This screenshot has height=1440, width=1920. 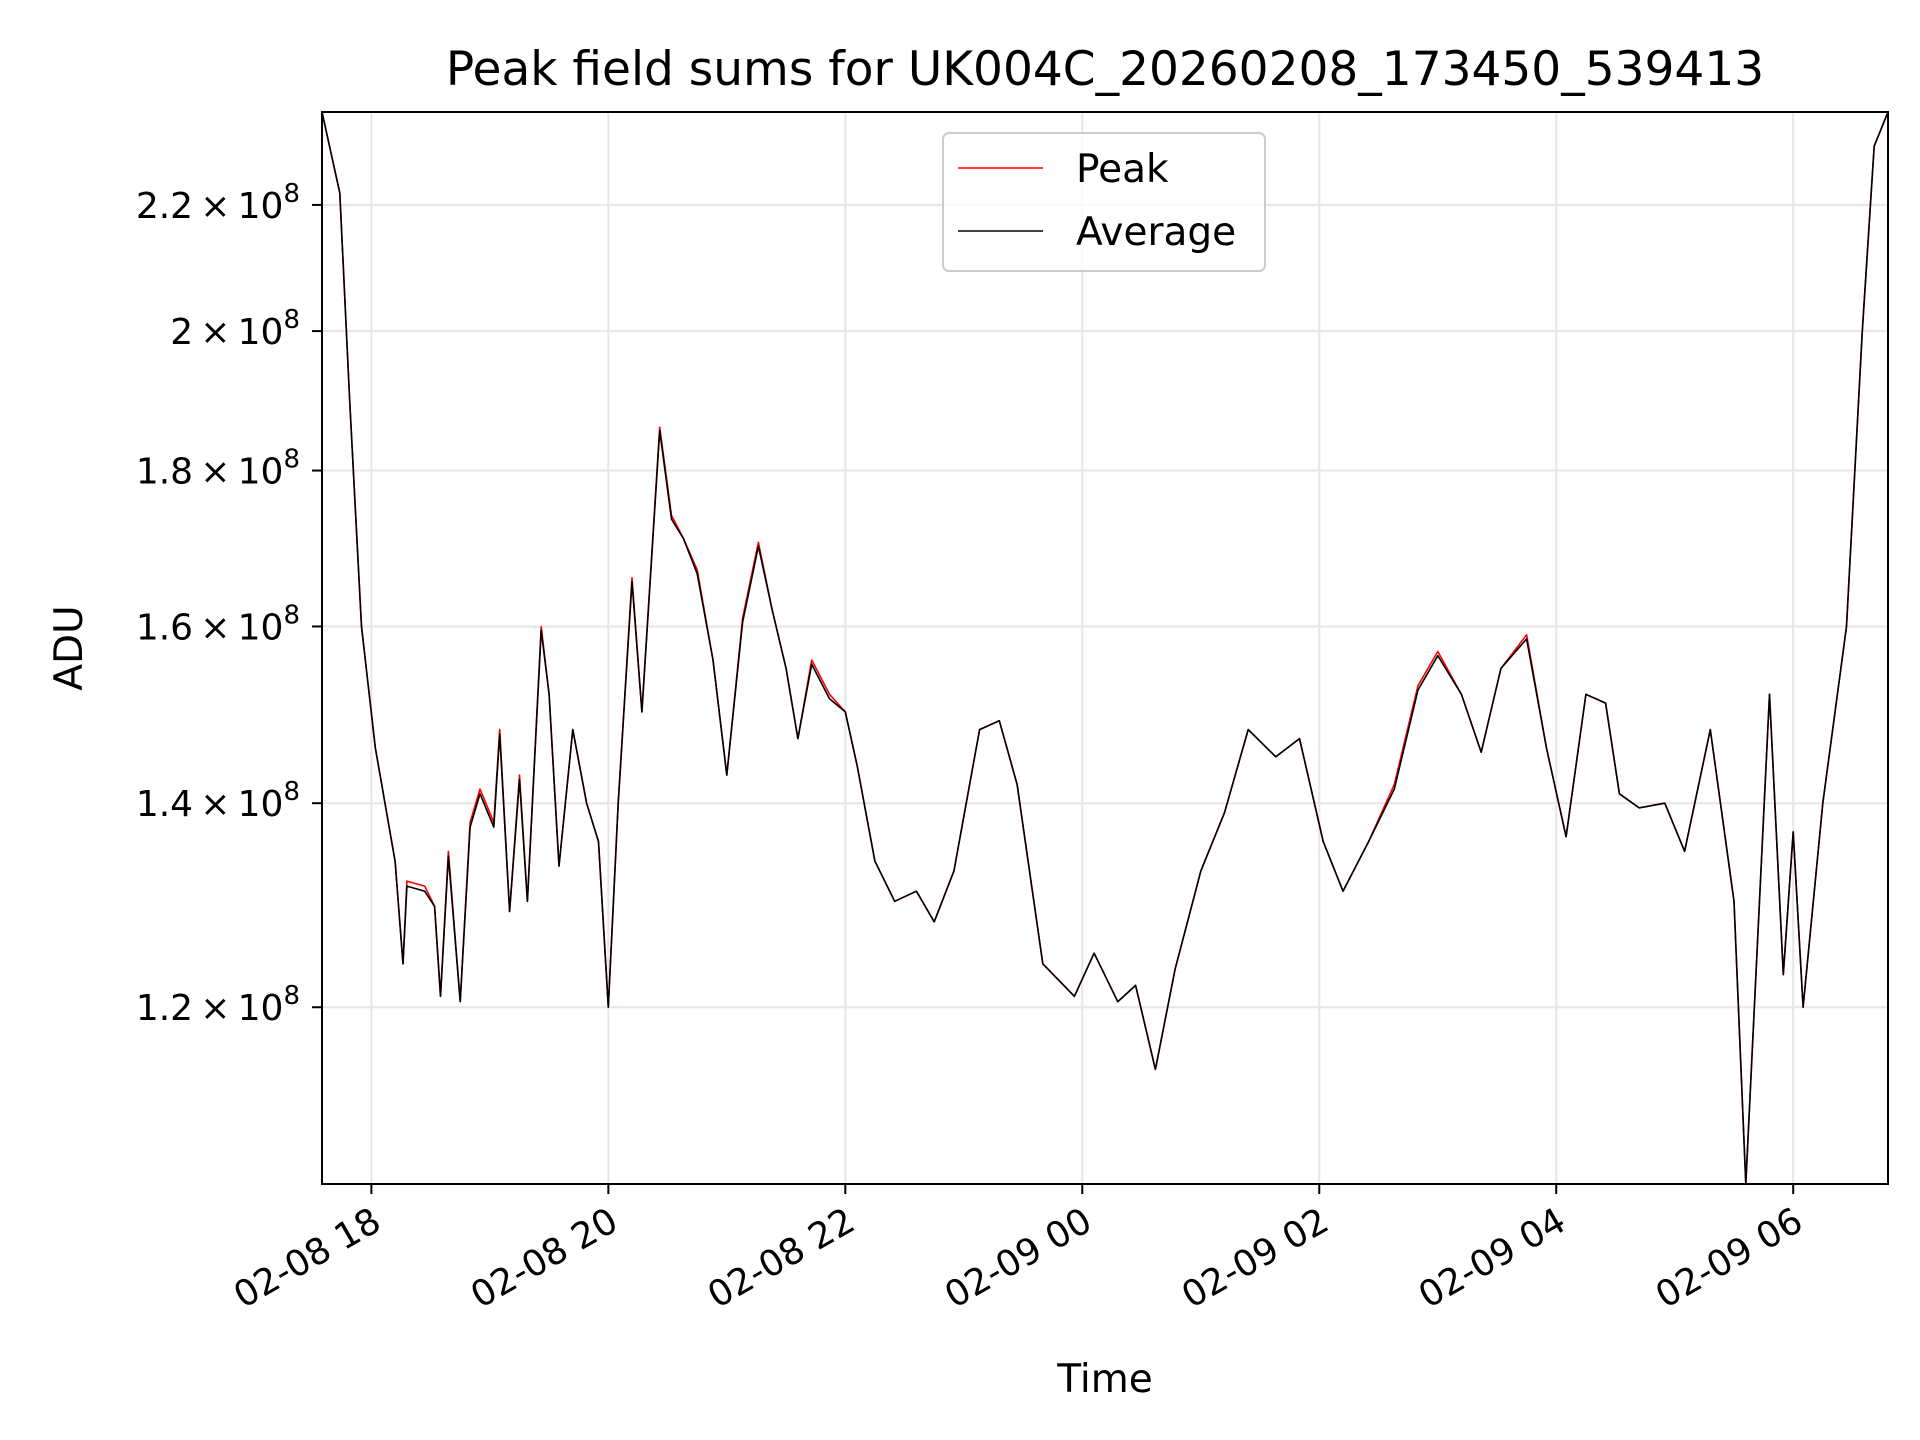 I want to click on y-tick-label: 1.8 × 10⁸, so click(x=218, y=469).